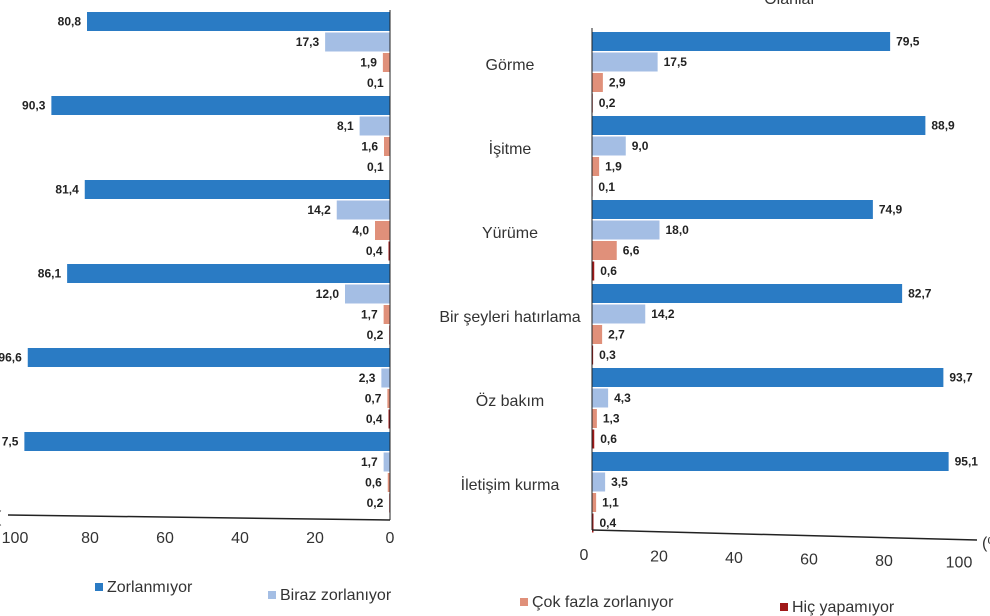 This screenshot has width=990, height=616. What do you see at coordinates (967, 462) in the screenshot?
I see `right-data-label: 95,1` at bounding box center [967, 462].